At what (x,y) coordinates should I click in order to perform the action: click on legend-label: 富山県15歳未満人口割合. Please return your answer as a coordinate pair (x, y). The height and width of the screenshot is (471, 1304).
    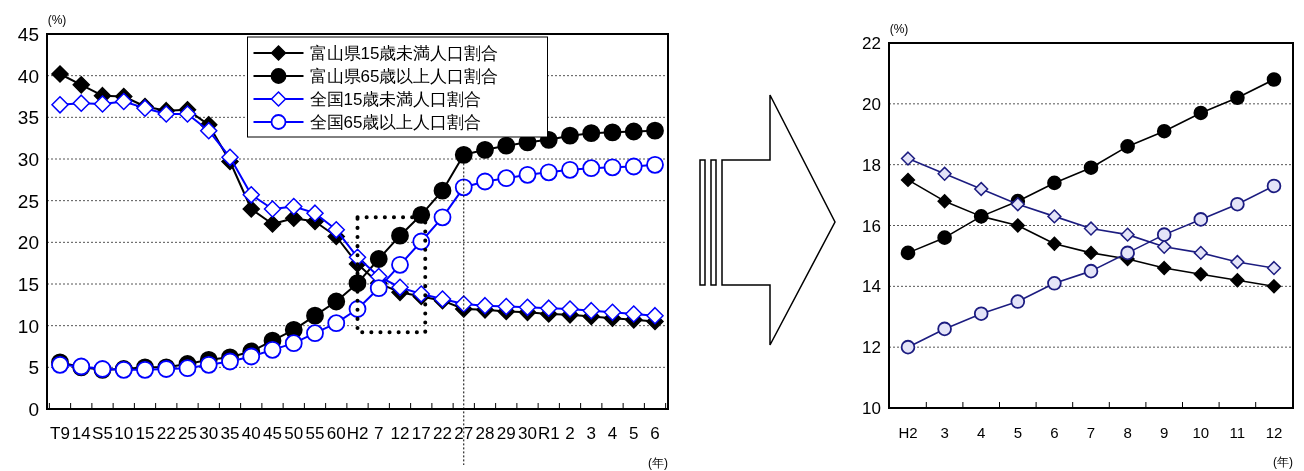
    Looking at the image, I should click on (404, 53).